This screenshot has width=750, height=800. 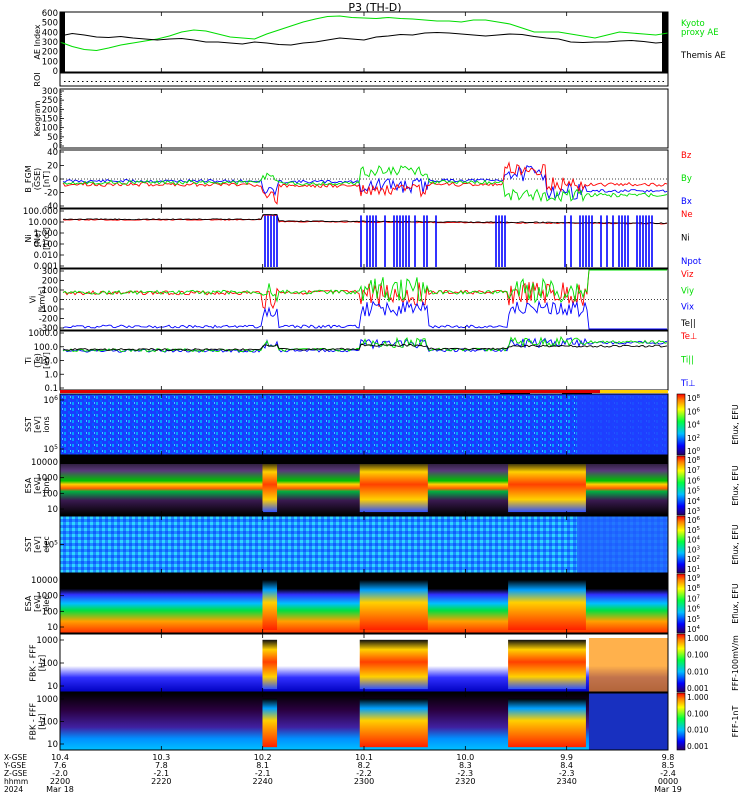 I want to click on orbit-row-label: X-GSE, so click(x=15, y=757).